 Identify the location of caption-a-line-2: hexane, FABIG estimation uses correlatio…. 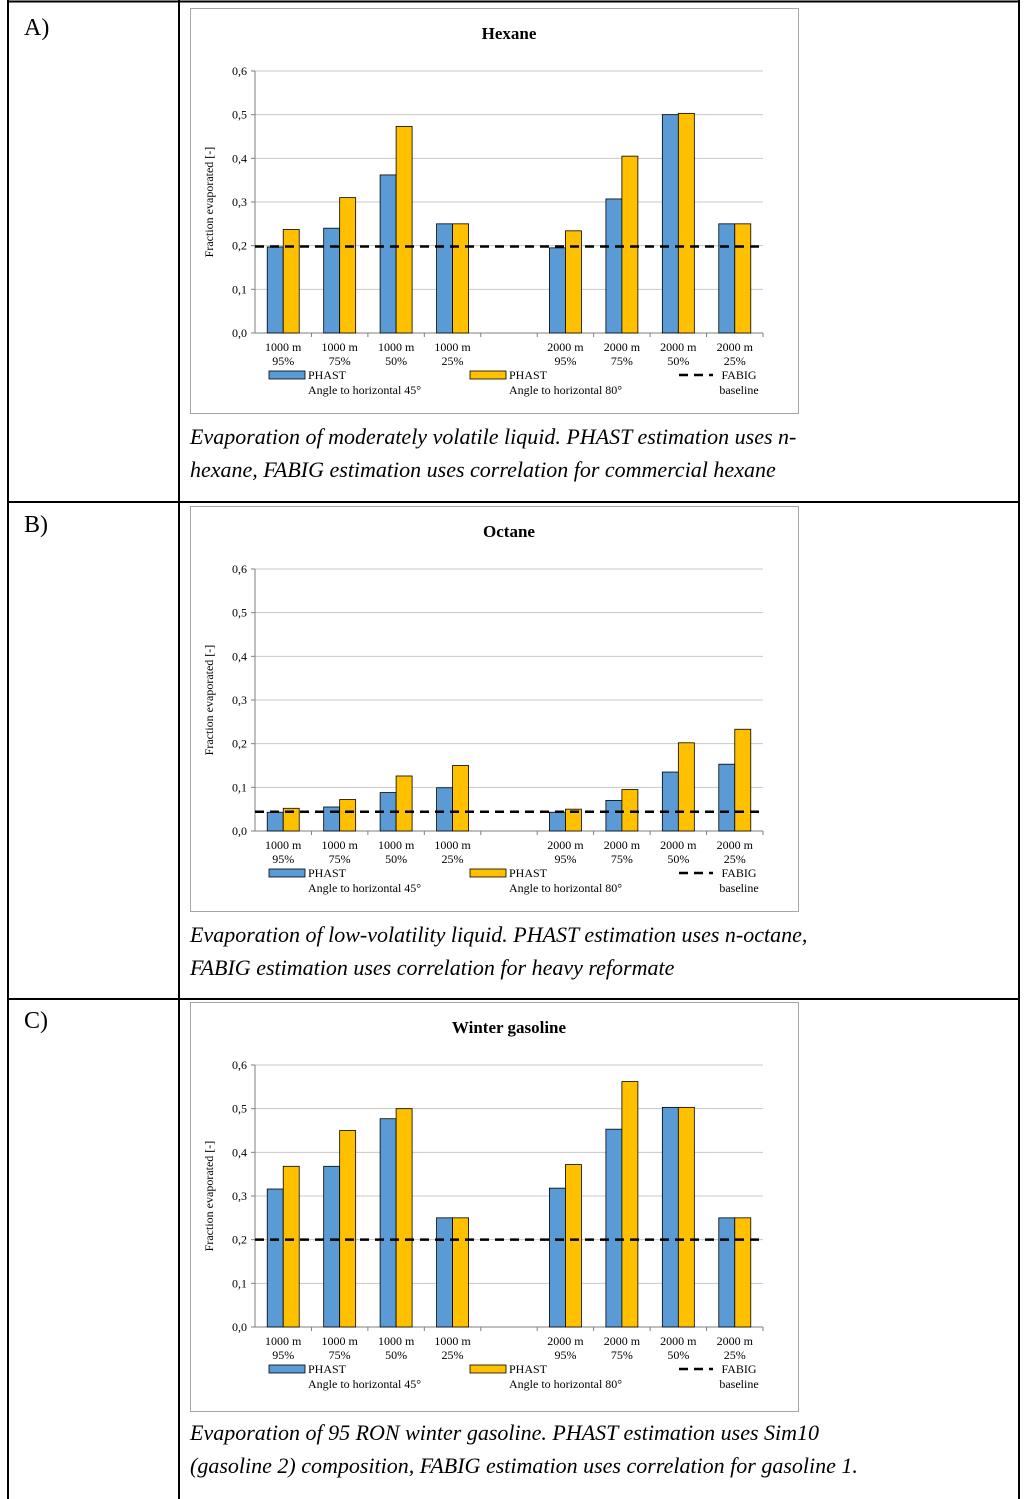
(483, 469).